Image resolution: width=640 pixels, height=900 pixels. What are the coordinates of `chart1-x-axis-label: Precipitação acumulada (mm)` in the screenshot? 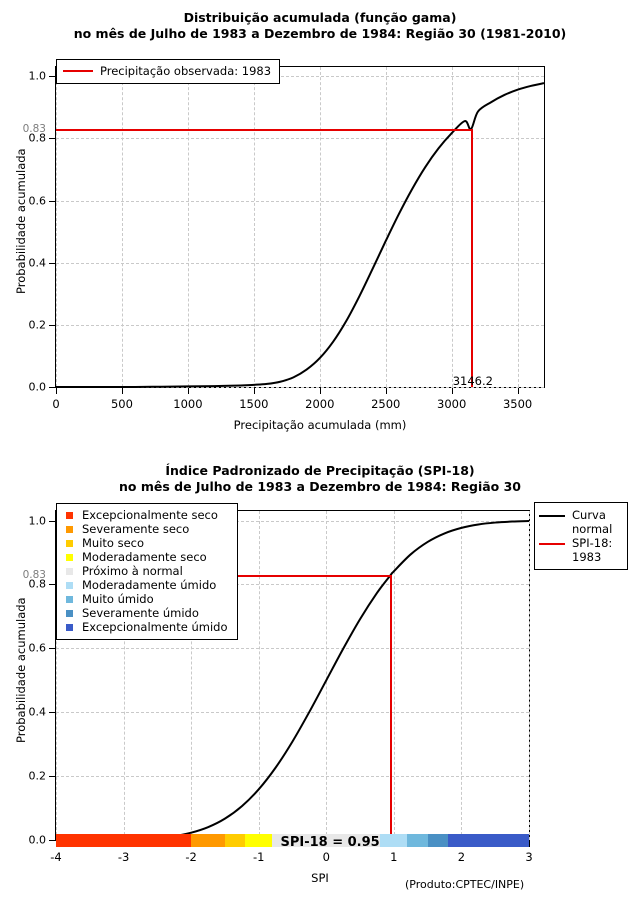 It's located at (320, 425).